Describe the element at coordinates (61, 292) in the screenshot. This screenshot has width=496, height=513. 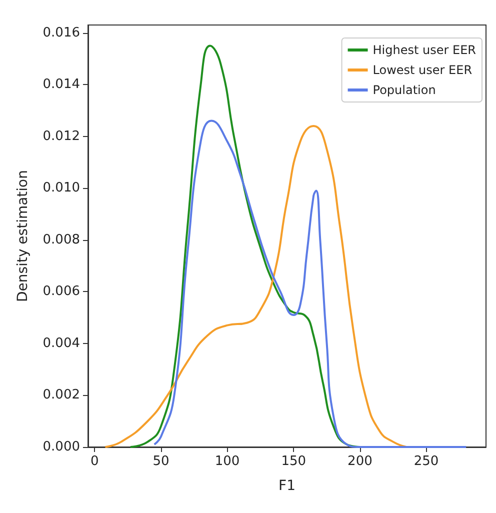
I see `y-tick-label: 0.006` at that location.